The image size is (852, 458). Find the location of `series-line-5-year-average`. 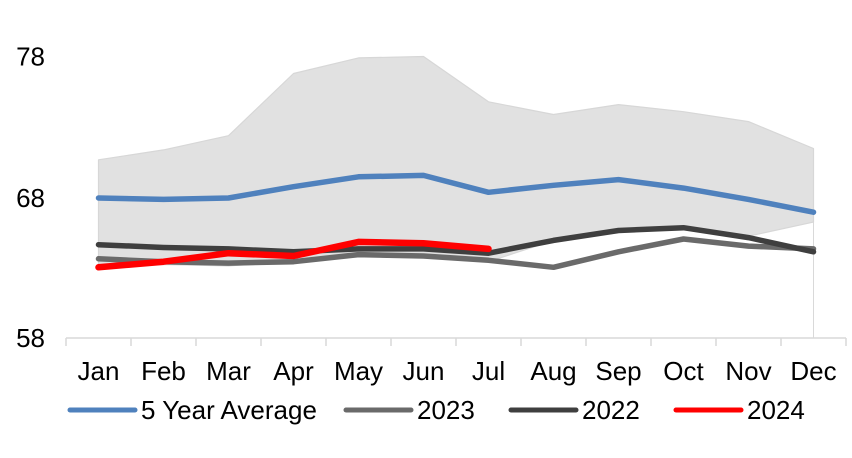

series-line-5-year-average is located at coordinates (456, 193).